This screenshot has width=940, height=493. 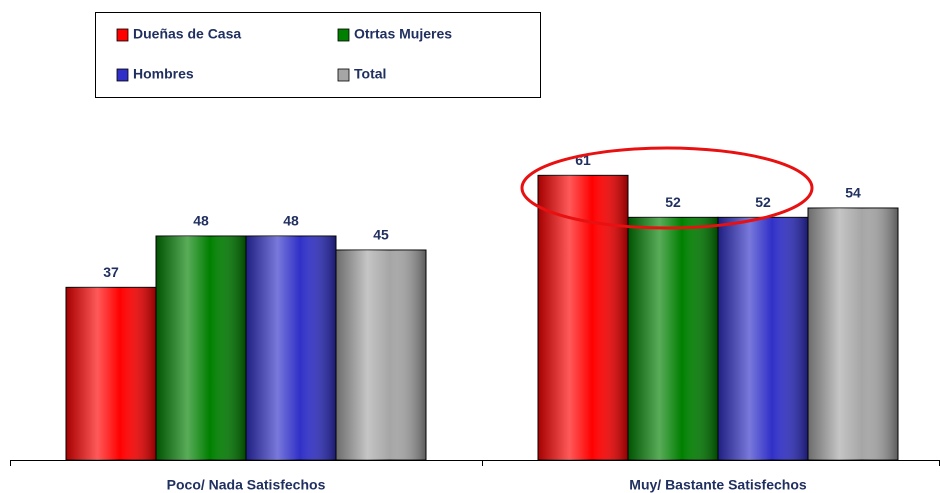 What do you see at coordinates (718, 485) in the screenshot?
I see `x-tick-label: Muy/ Bastante Satisfechos` at bounding box center [718, 485].